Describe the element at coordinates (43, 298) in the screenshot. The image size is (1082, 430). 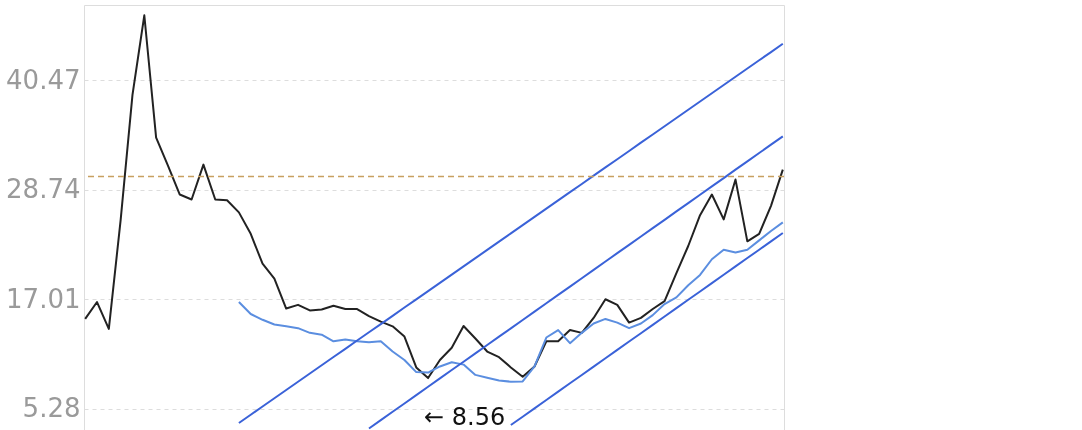
I see `y-tick-label: 17.01` at that location.